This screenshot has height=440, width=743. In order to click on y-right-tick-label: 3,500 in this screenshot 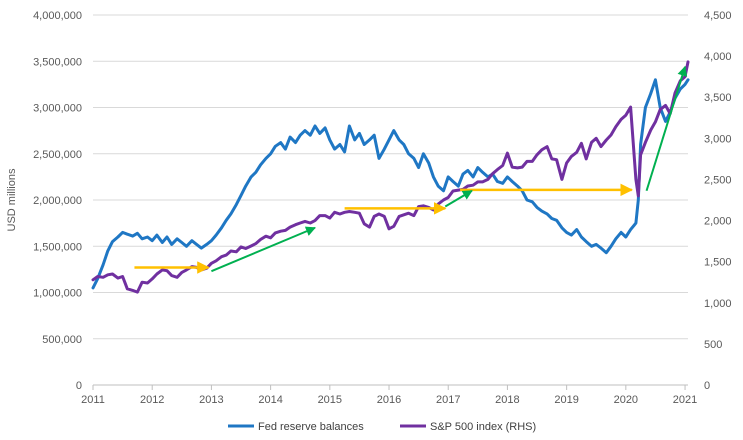, I will do `click(718, 98)`.